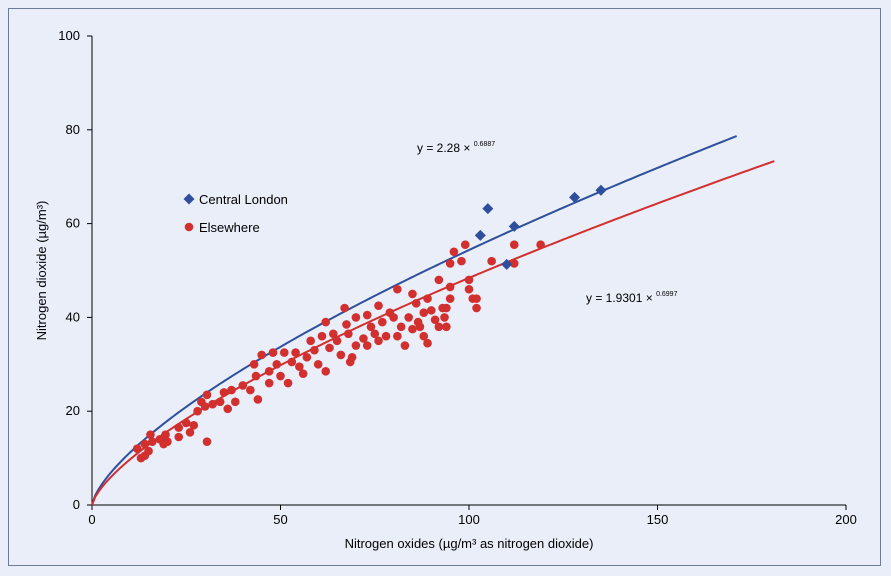 The image size is (891, 576). Describe the element at coordinates (280, 519) in the screenshot. I see `x-tick-label: 50` at that location.